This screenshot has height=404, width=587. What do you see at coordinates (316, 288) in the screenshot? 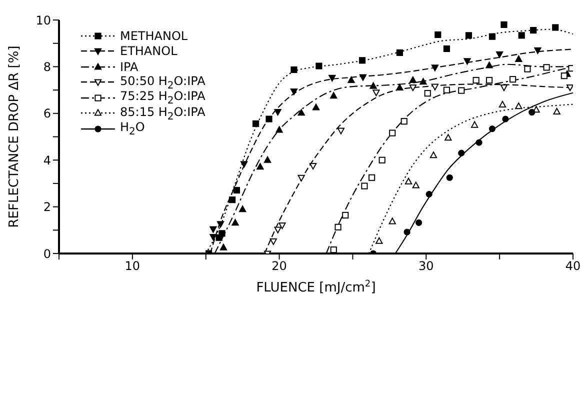
I see `x-axis-title: FLUENCE [mJ/cm$^{2}$]` at bounding box center [316, 288].